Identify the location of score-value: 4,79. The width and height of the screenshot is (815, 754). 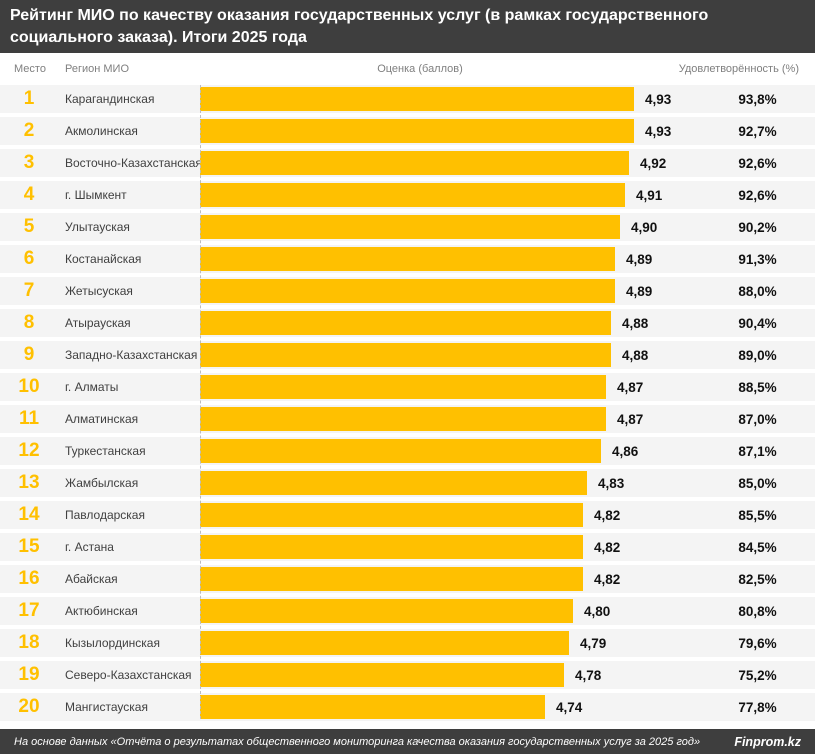
(593, 643).